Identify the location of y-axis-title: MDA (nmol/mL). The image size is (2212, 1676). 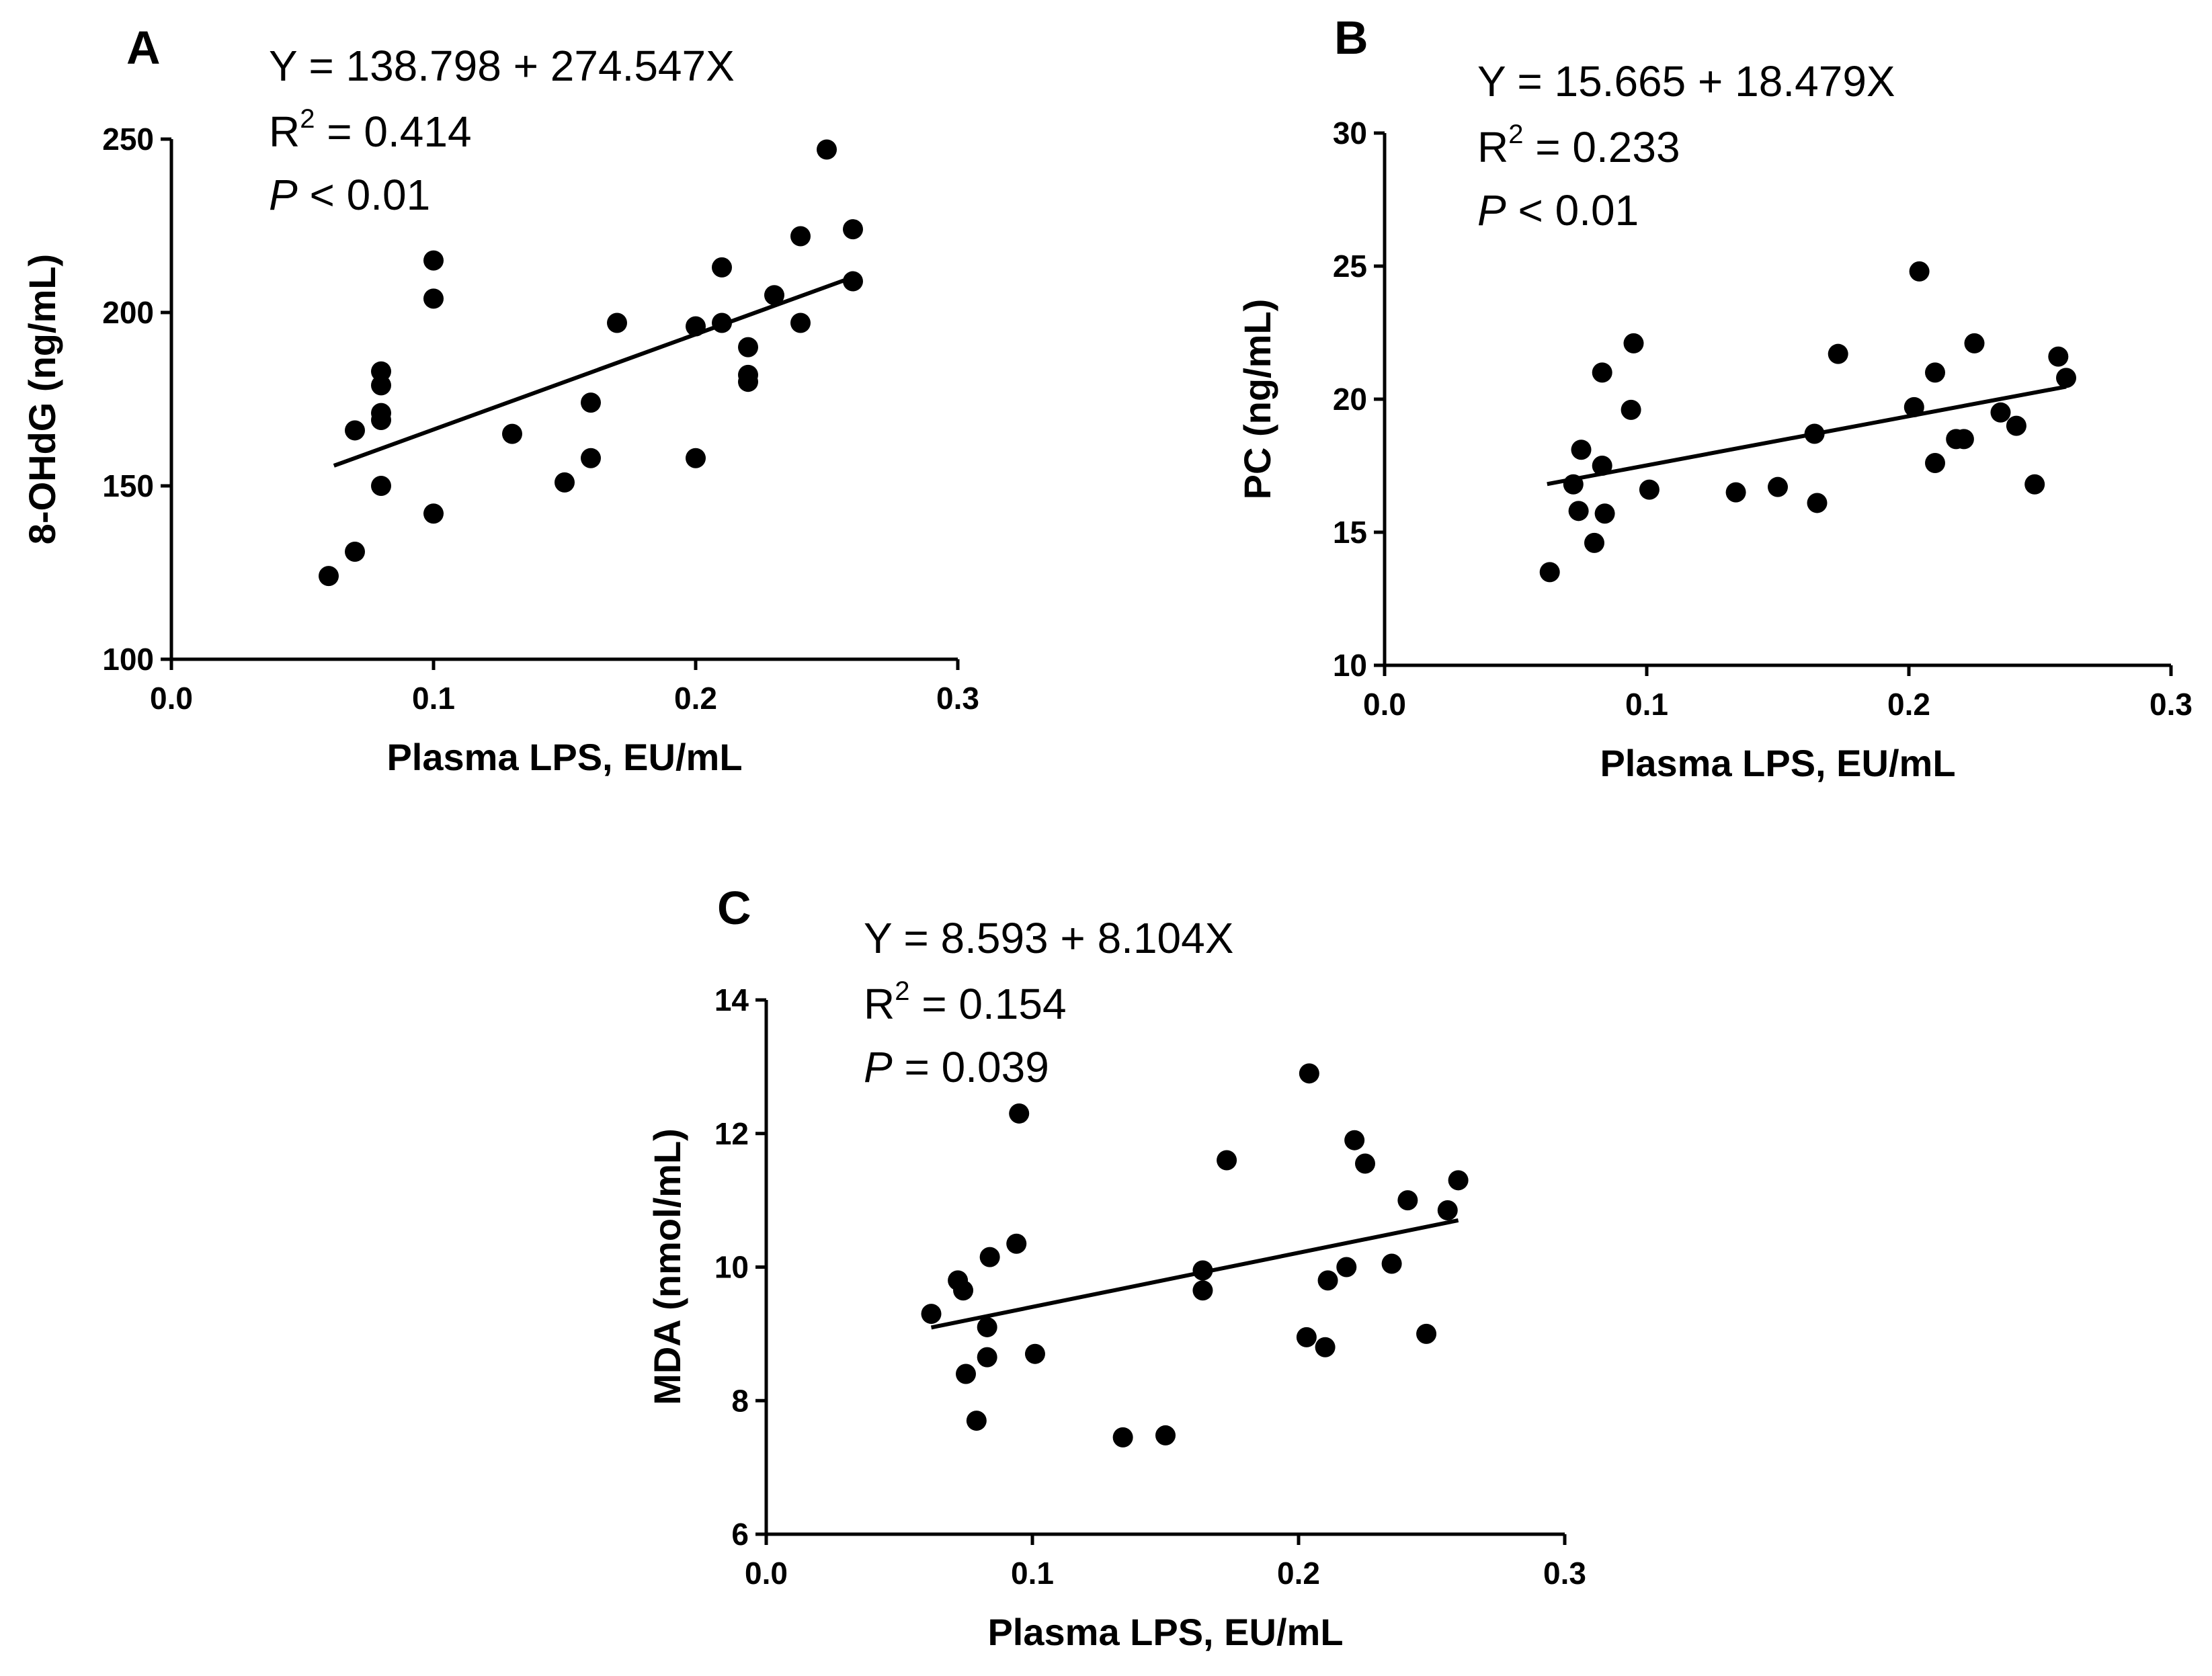
(667, 1267).